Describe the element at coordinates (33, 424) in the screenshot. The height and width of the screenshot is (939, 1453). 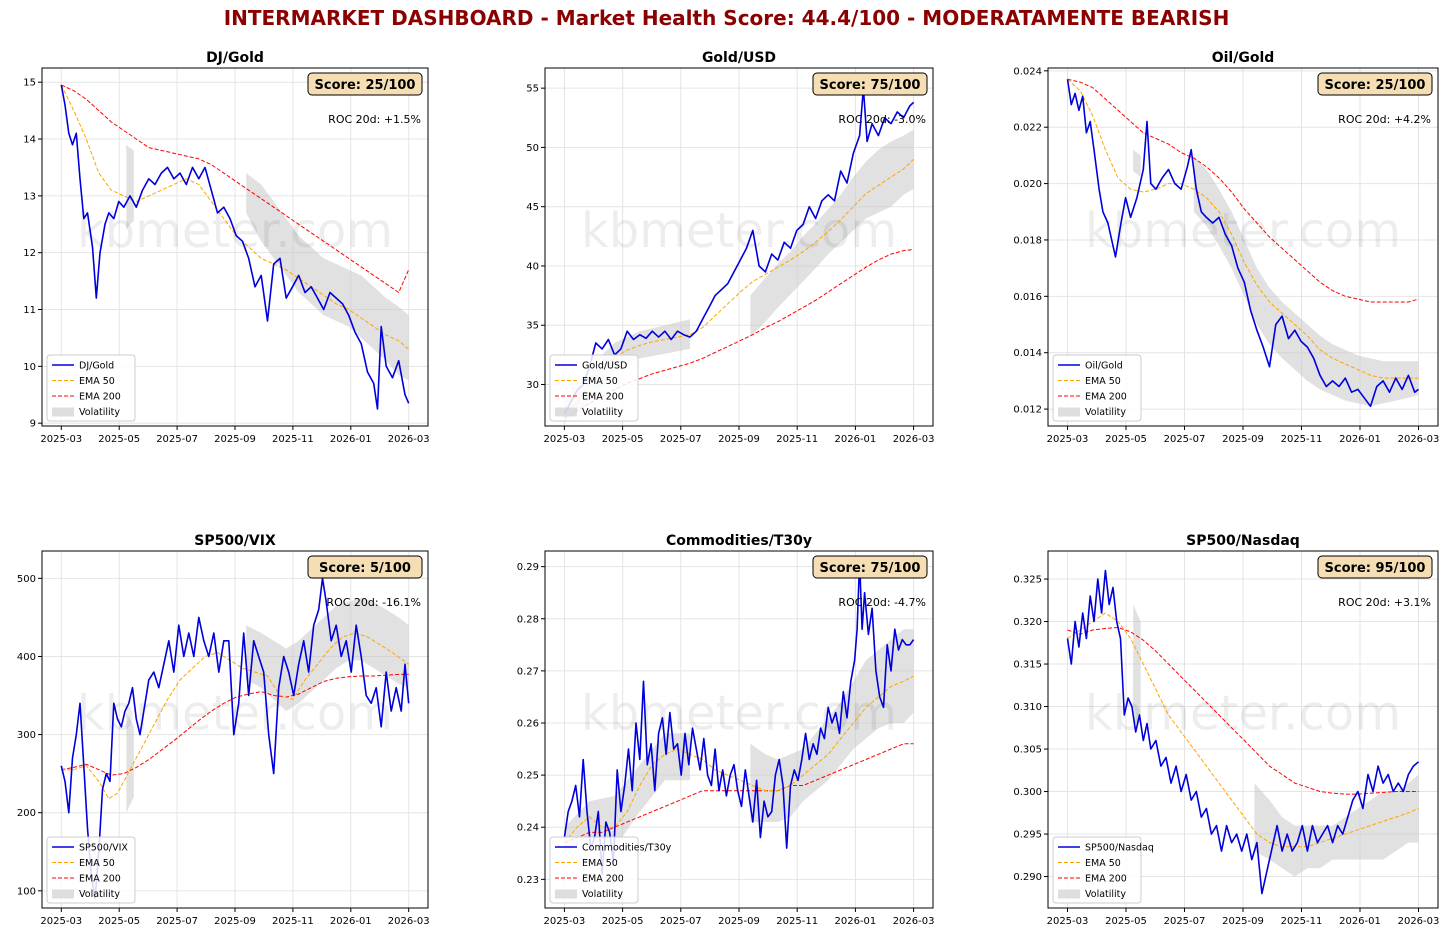
I see `y-tick-label: 9` at that location.